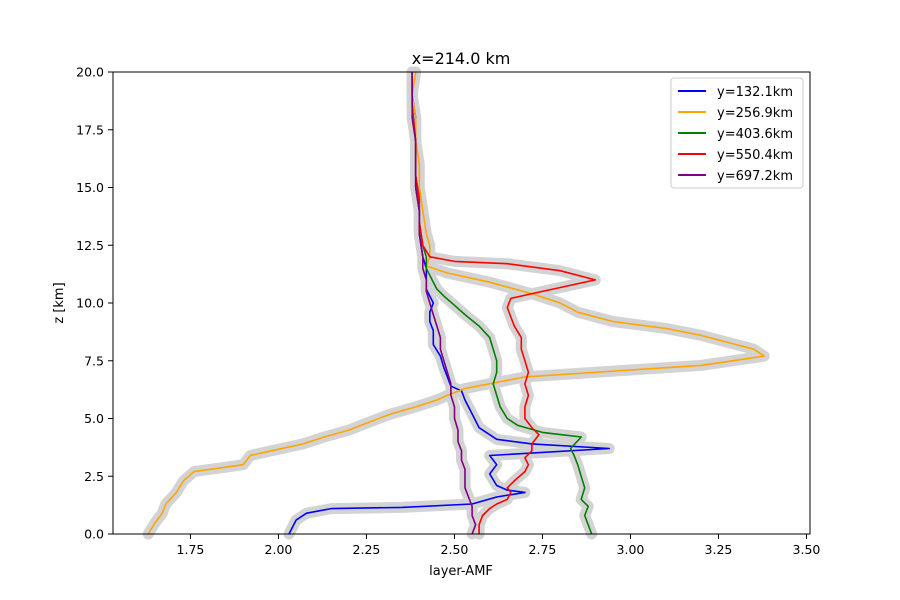 This screenshot has width=900, height=600. Describe the element at coordinates (367, 549) in the screenshot. I see `x-tick-label: 2.25` at that location.